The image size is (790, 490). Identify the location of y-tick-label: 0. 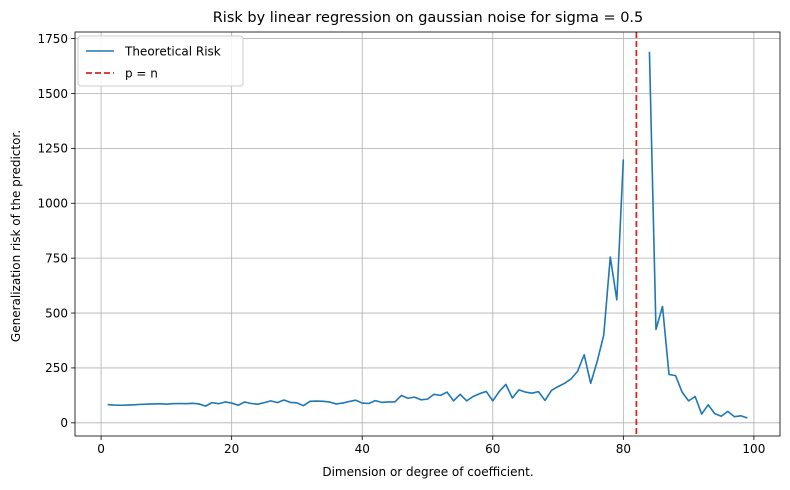
(64, 423).